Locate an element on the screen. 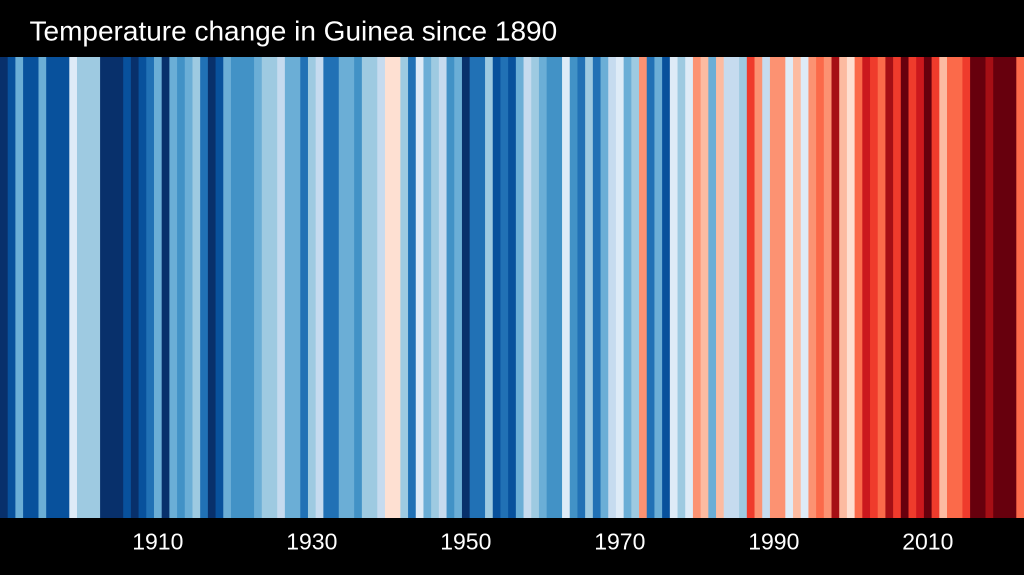 The image size is (1024, 575). svg-text: 2010 is located at coordinates (927, 542).